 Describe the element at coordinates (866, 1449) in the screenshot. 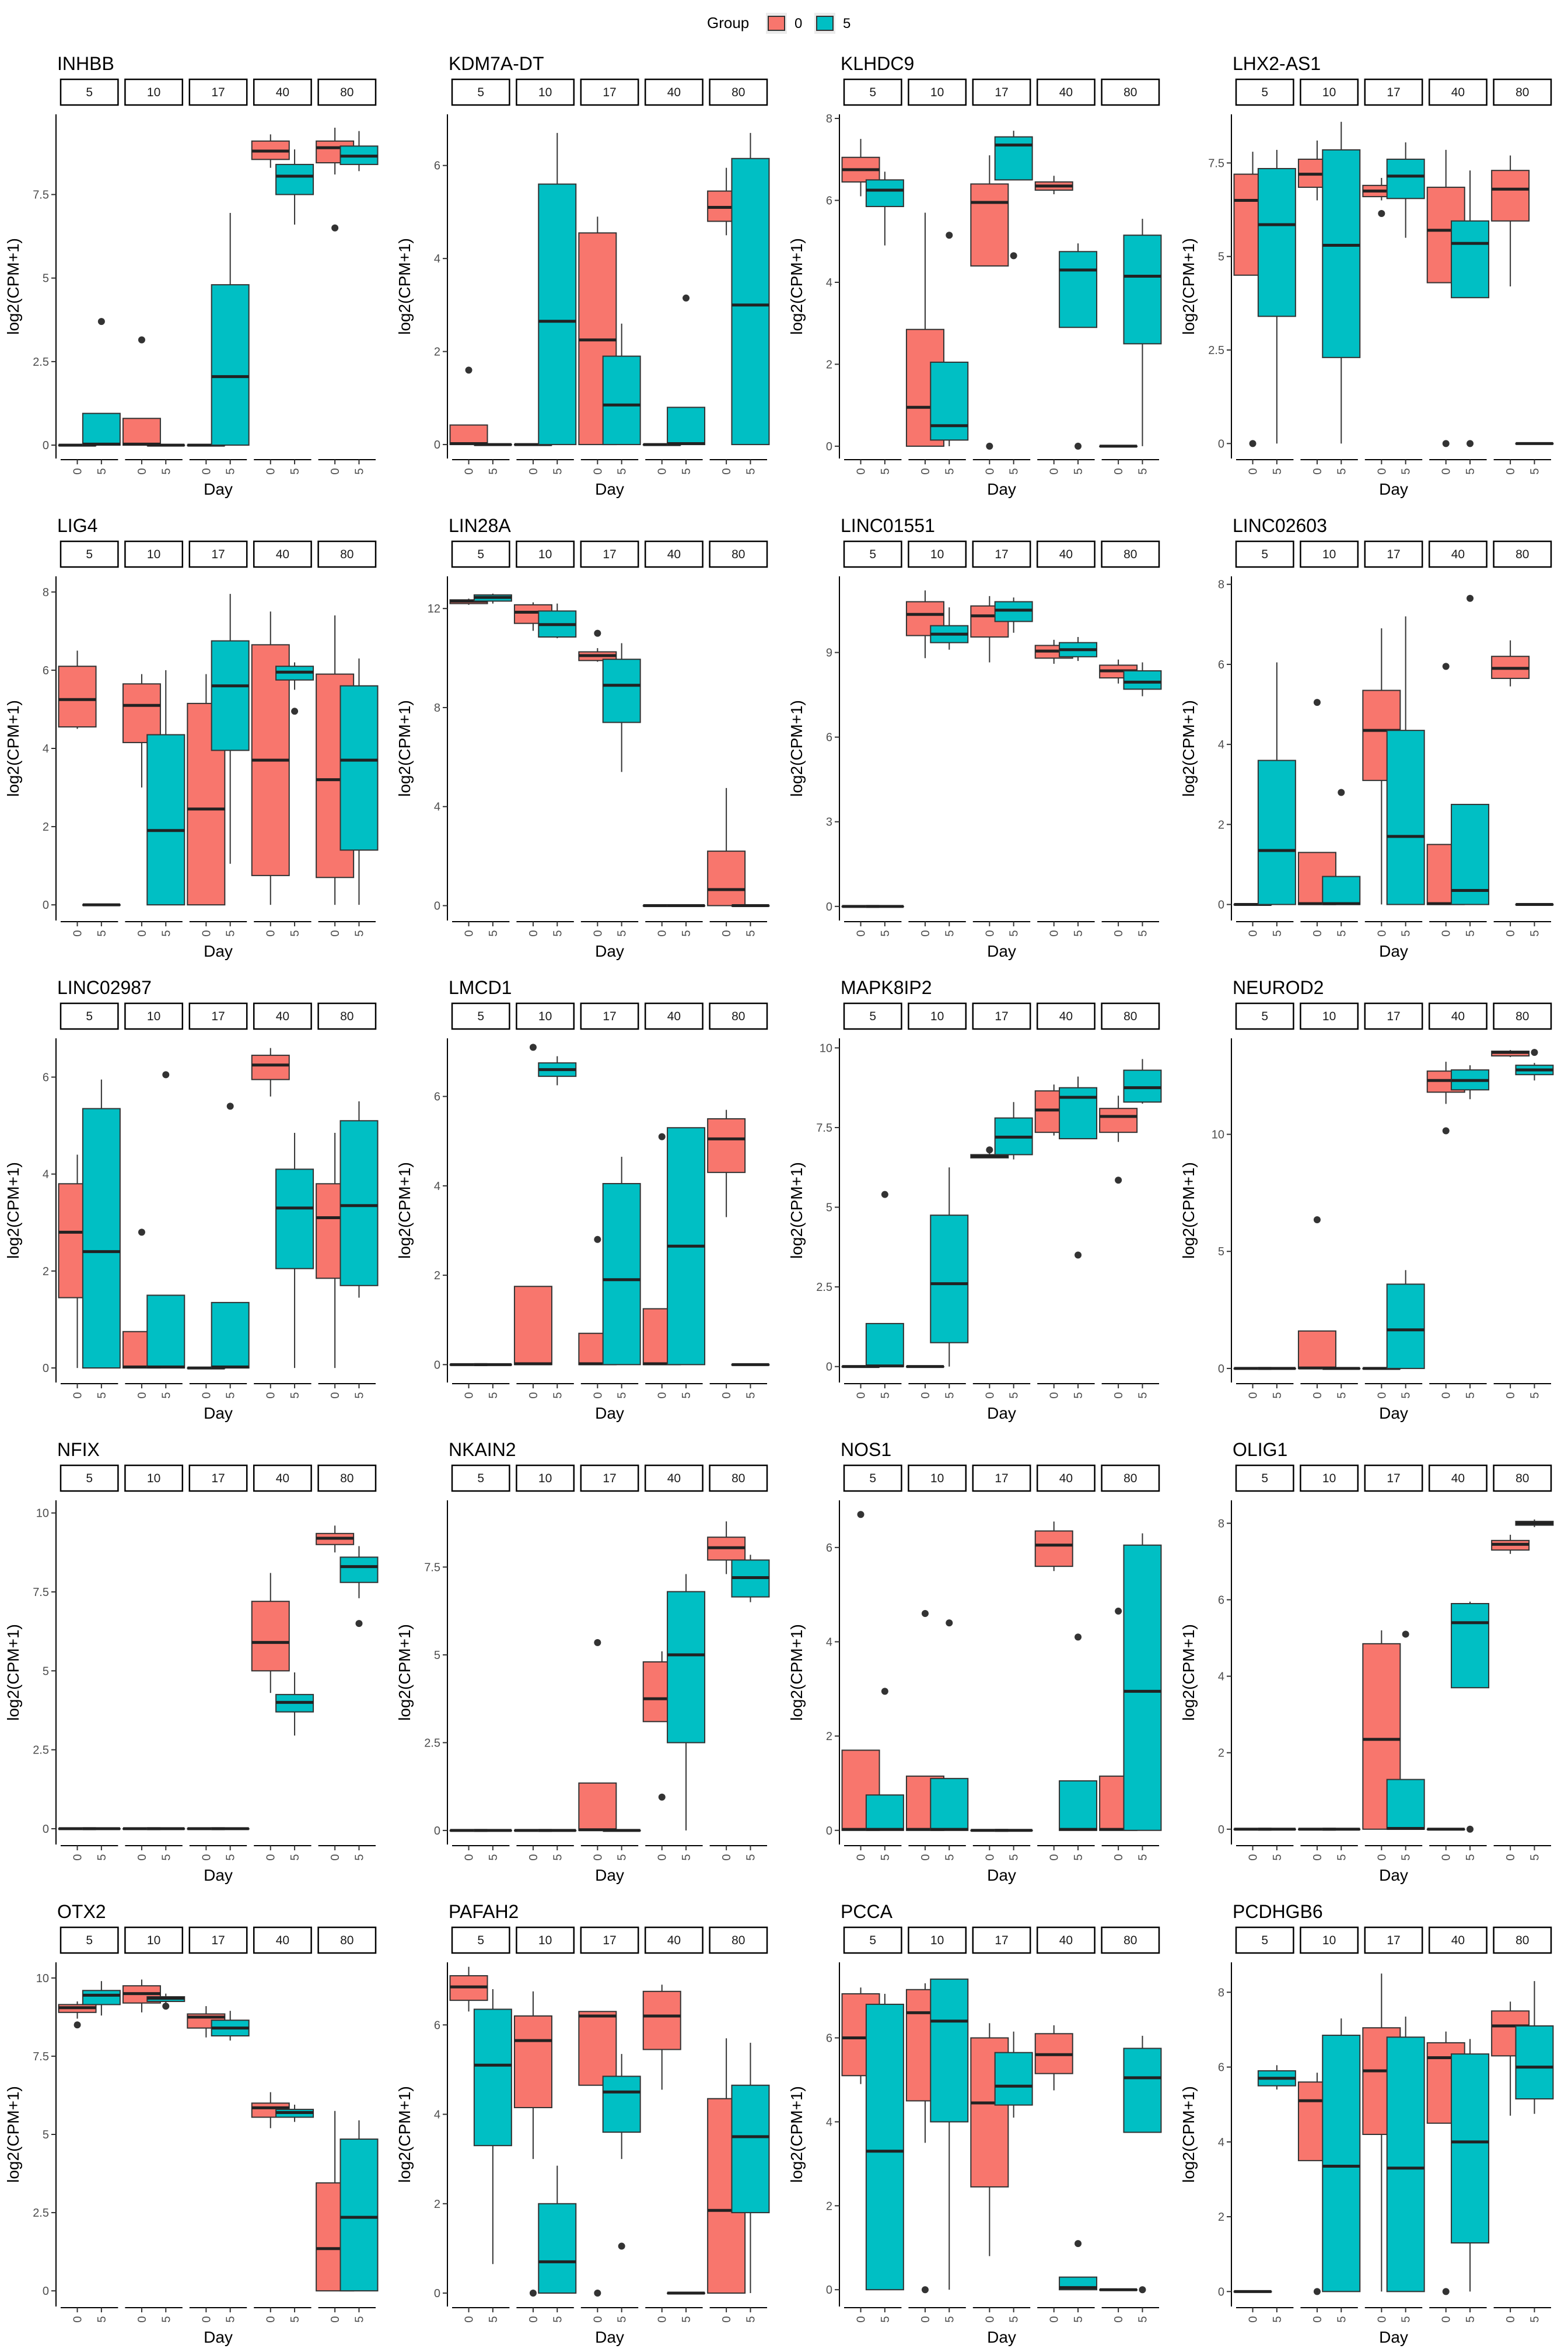

I see `panel-title: NOS1` at that location.